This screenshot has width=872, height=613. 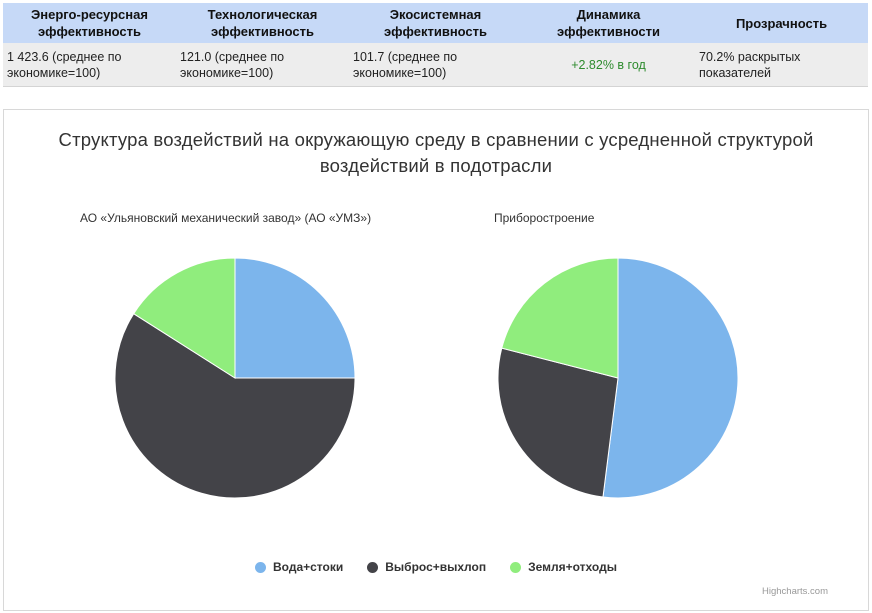 I want to click on legend-item-water: Вода+стоки, so click(x=299, y=567).